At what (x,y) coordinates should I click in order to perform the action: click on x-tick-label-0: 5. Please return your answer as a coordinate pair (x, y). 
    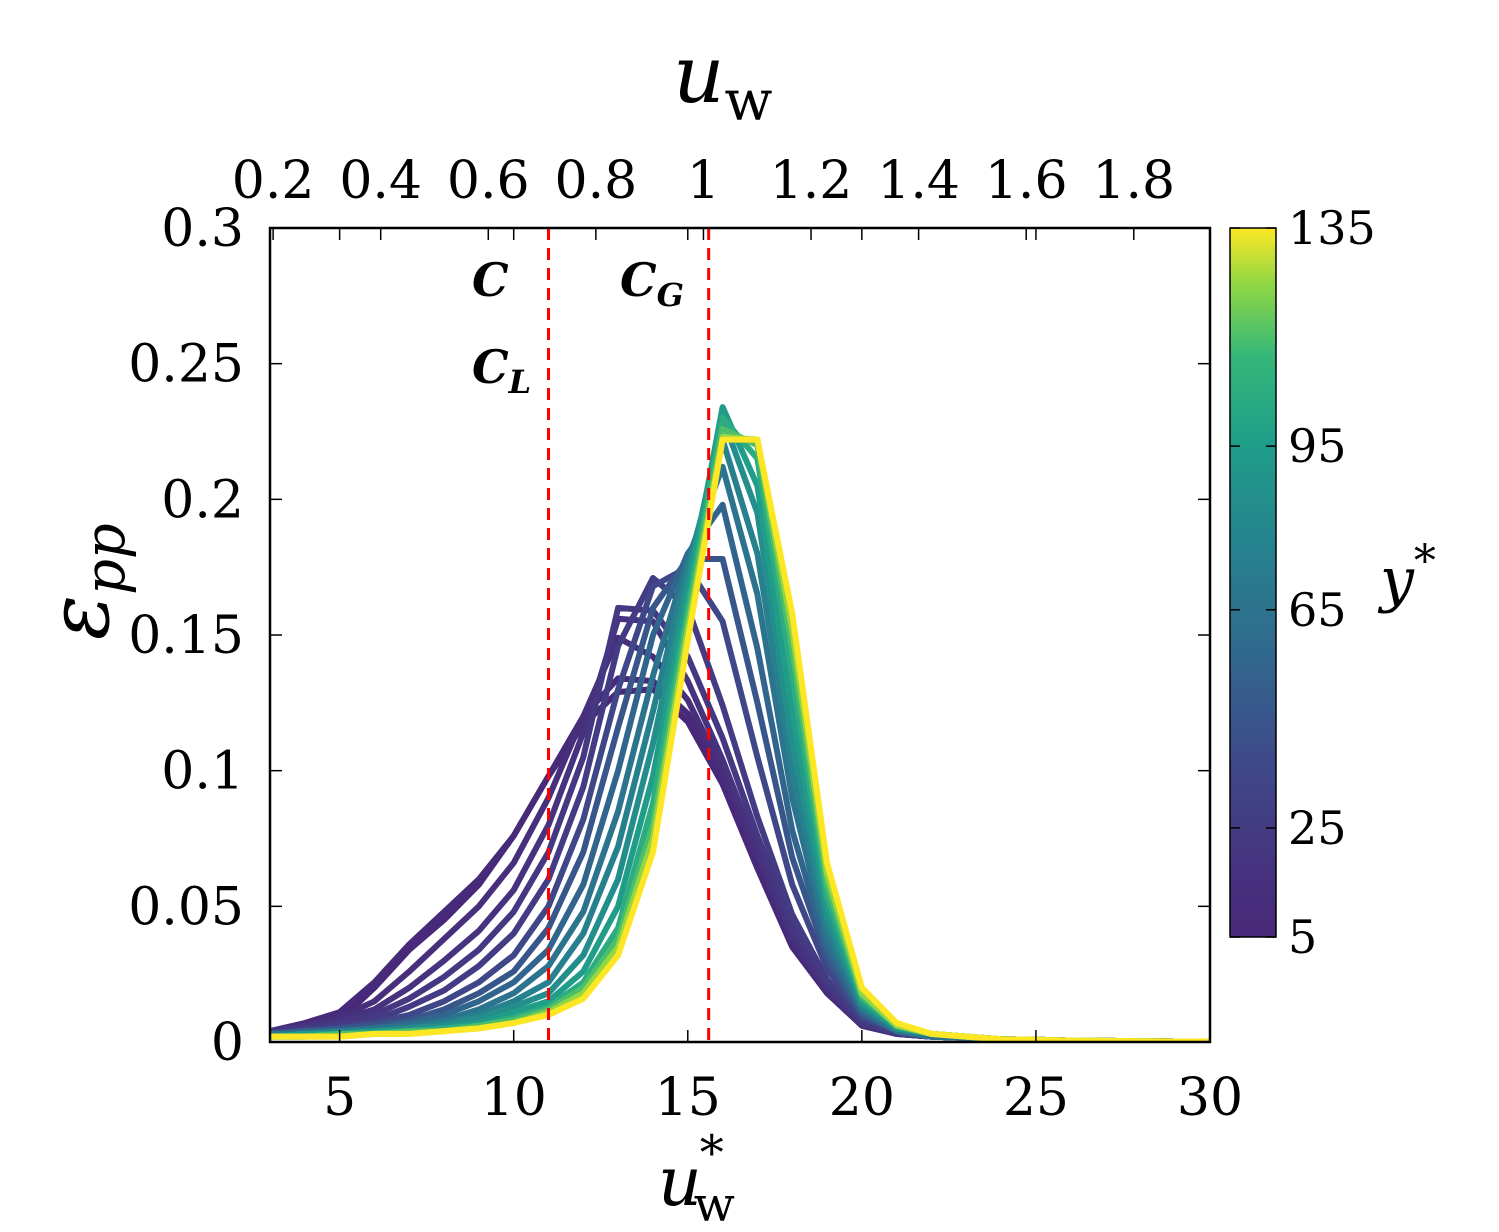
    Looking at the image, I should click on (339, 1098).